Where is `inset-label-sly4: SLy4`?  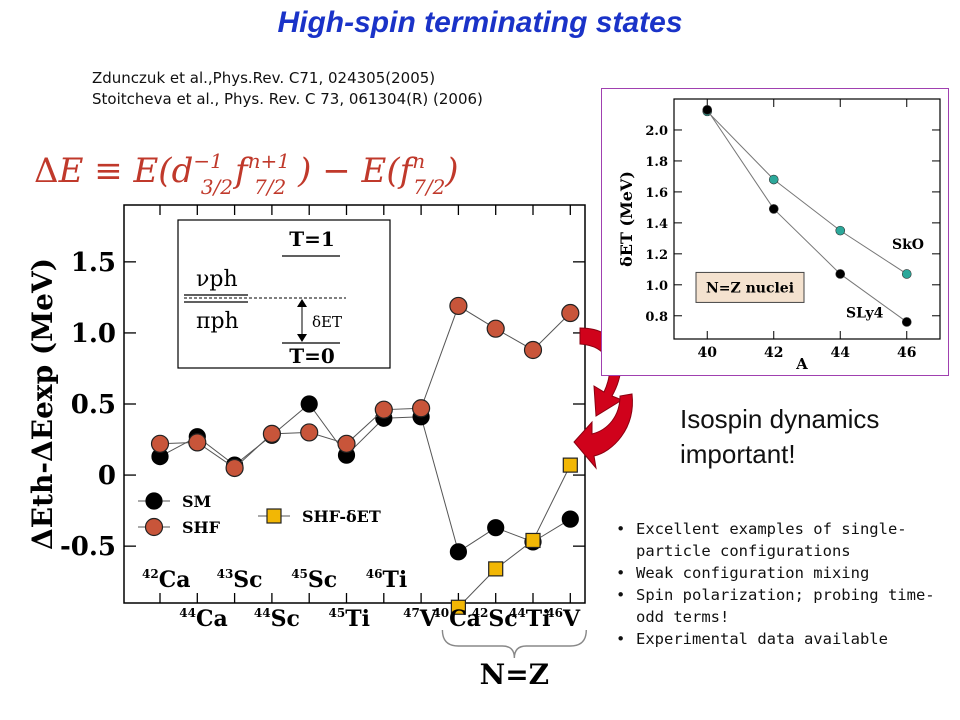
inset-label-sly4: SLy4 is located at coordinates (865, 313).